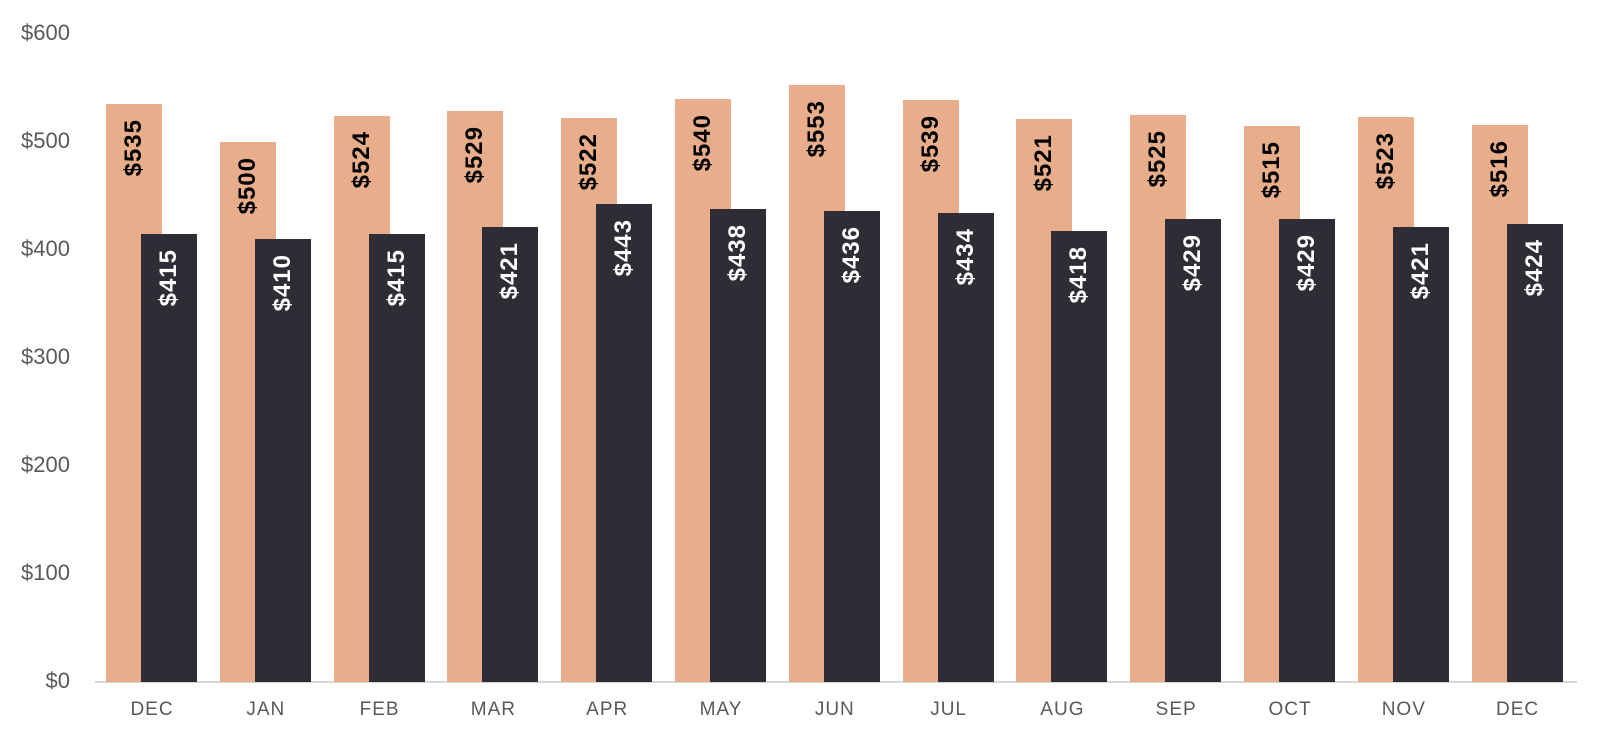  I want to click on bar-value-label: $521, so click(1044, 163).